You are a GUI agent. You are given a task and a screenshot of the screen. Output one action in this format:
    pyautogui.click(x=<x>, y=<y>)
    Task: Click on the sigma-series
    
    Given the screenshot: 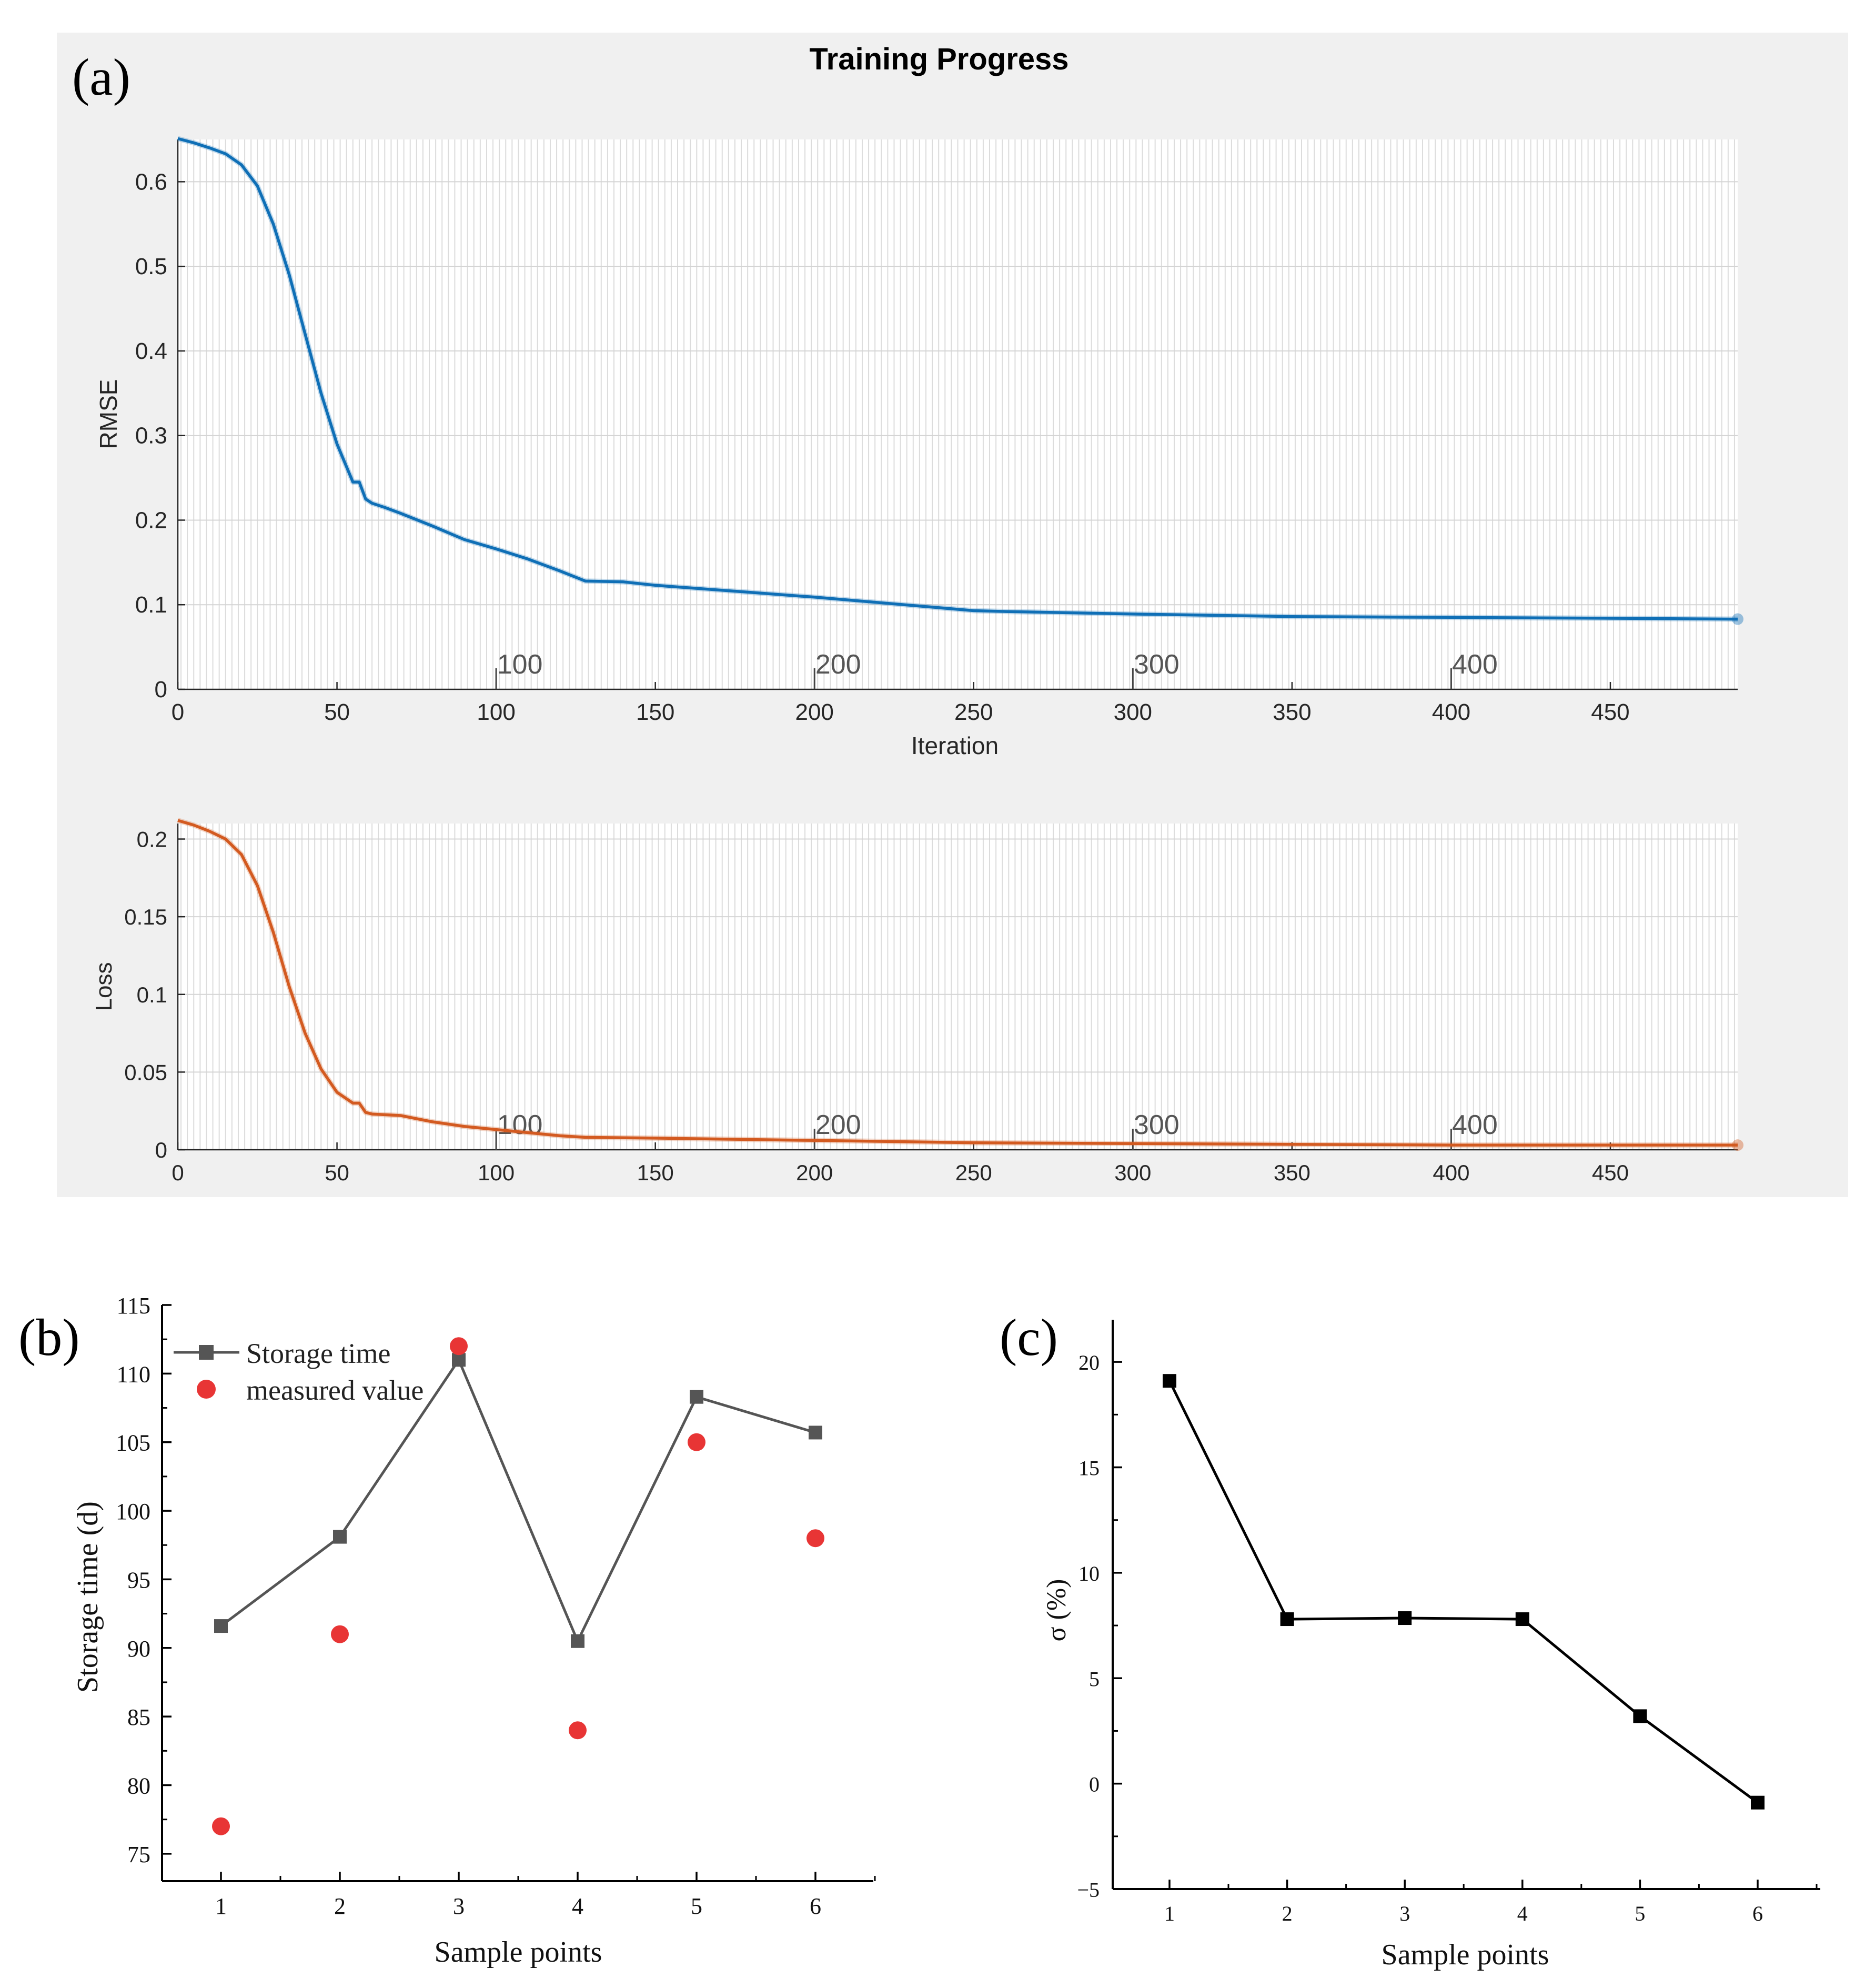 What is the action you would take?
    pyautogui.click(x=1464, y=1592)
    